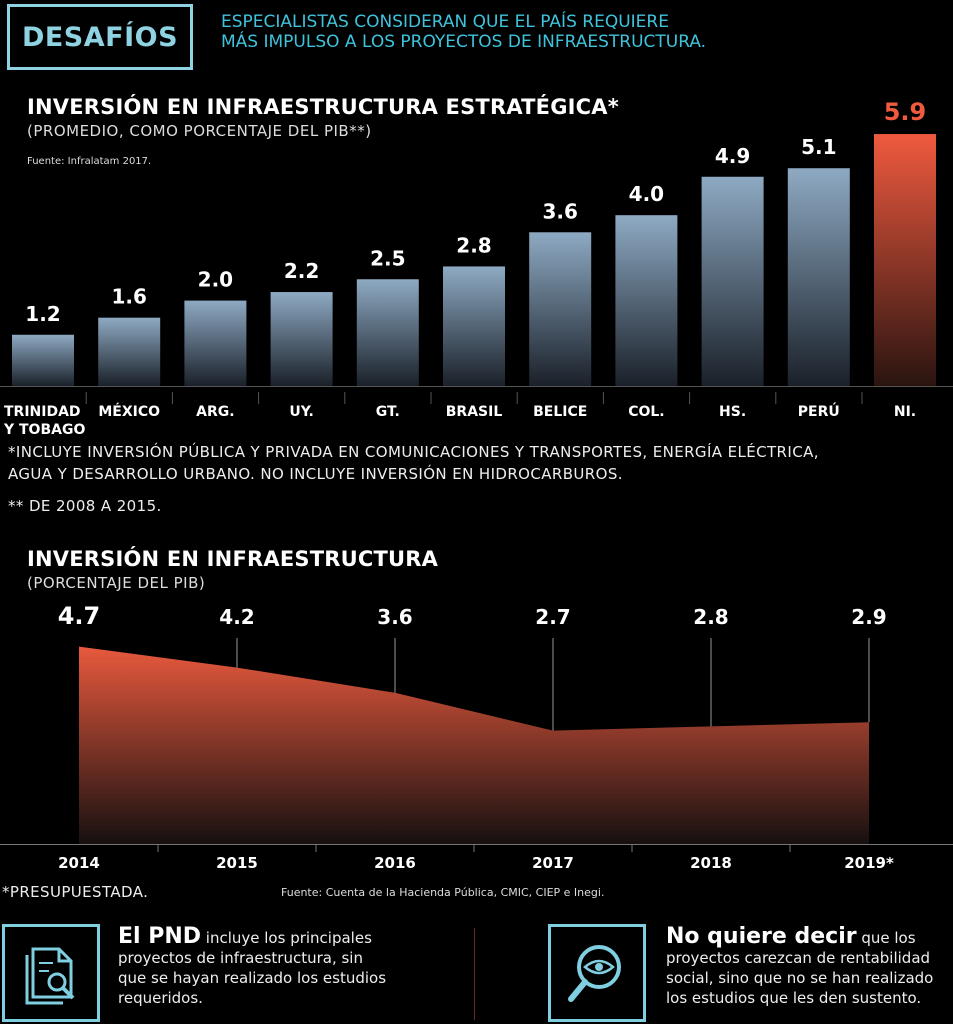 This screenshot has height=1024, width=953. Describe the element at coordinates (819, 411) in the screenshot. I see `bar-category-label: PERÚ` at that location.